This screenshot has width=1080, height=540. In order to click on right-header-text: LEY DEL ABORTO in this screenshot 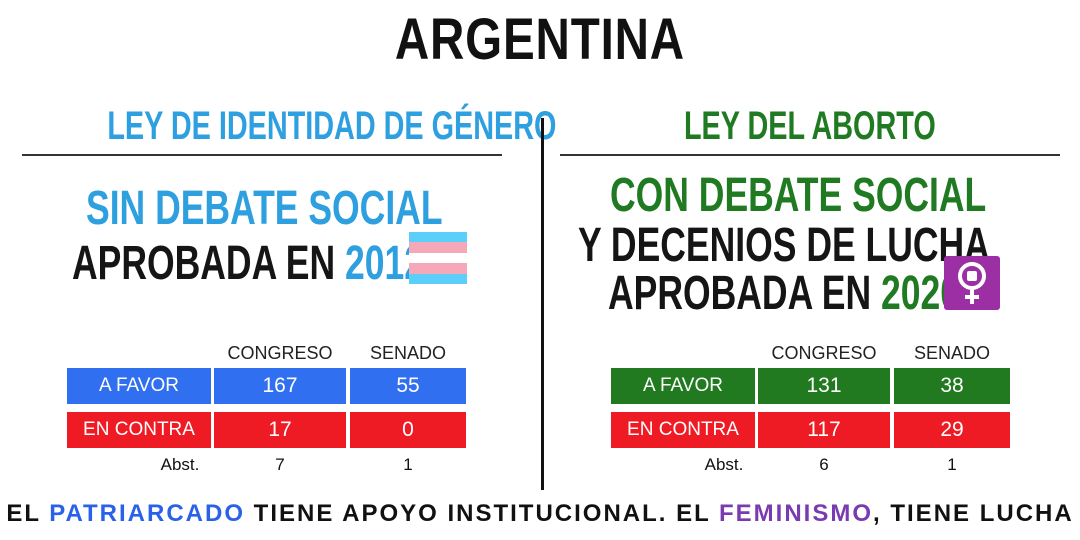, I will do `click(810, 126)`.